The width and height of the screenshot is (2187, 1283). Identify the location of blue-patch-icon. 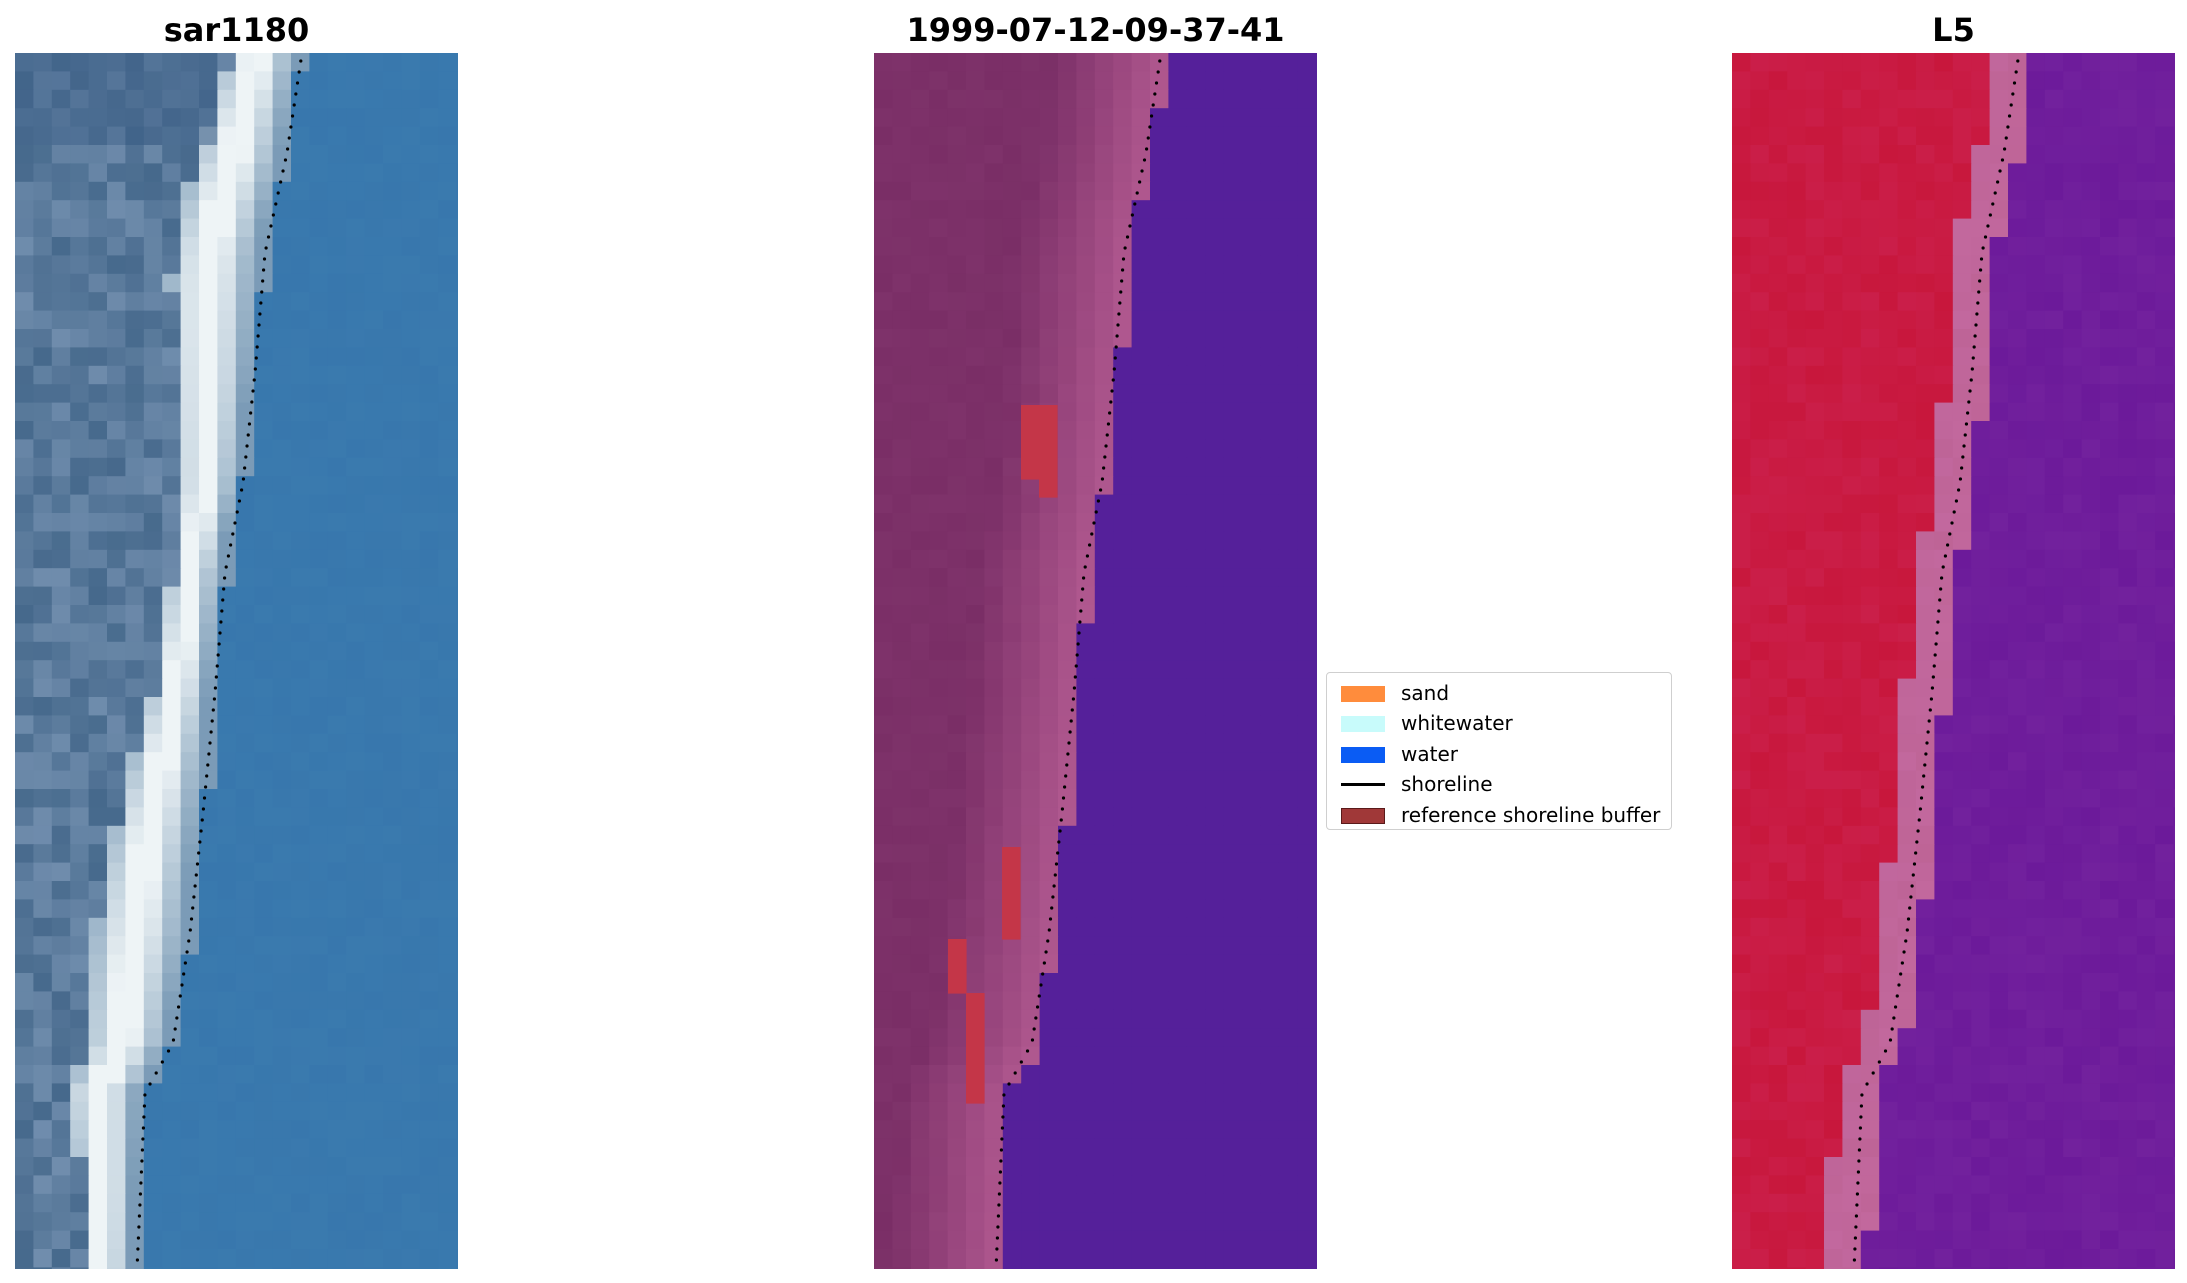
(1363, 754).